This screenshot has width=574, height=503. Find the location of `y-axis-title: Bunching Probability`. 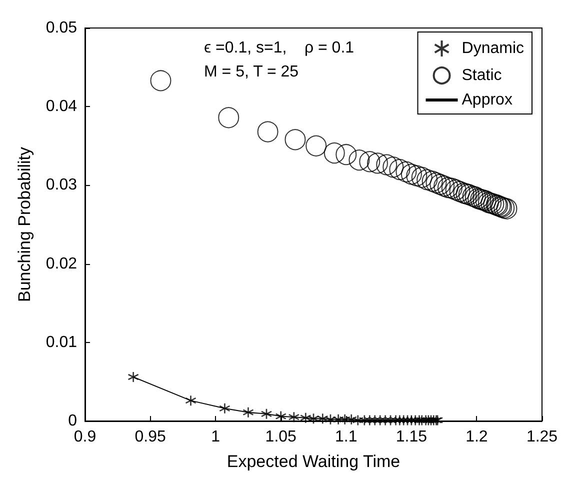

y-axis-title: Bunching Probability is located at coordinates (24, 224).